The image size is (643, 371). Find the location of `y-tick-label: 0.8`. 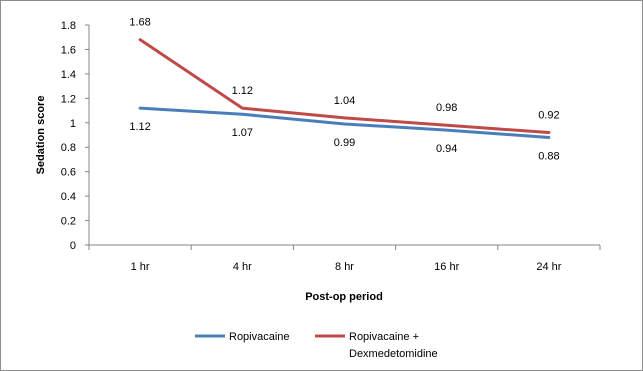

y-tick-label: 0.8 is located at coordinates (68, 148).